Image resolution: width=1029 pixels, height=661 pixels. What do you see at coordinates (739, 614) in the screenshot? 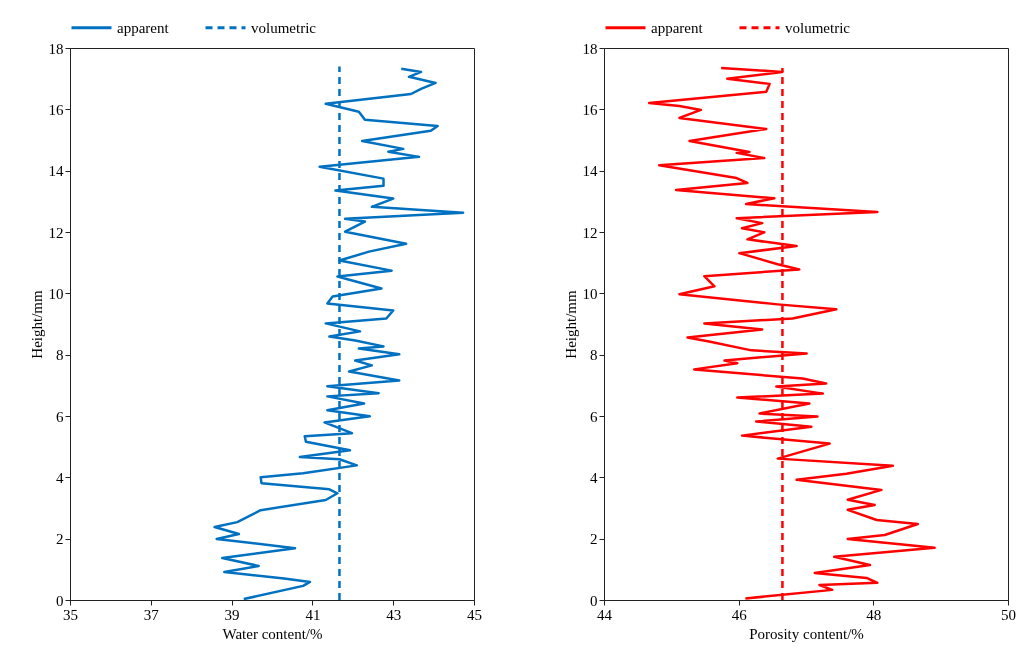
I see `x-tick-label: 46` at bounding box center [739, 614].